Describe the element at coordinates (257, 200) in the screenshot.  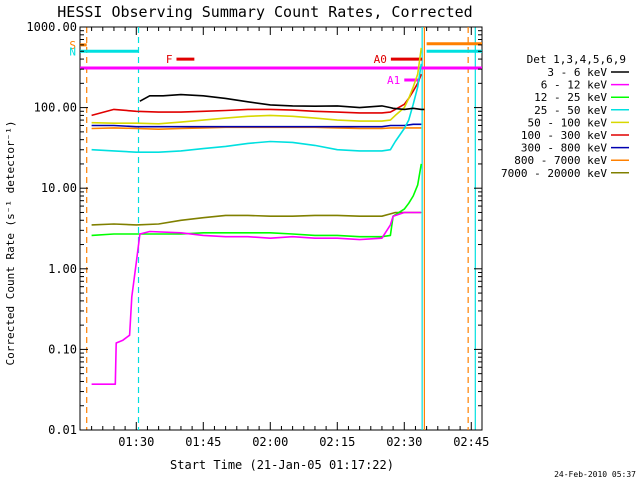
I see `series-line-12-25-kev` at that location.